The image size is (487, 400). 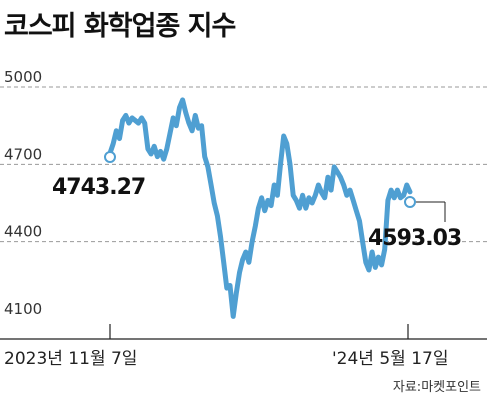 I want to click on y-tick-label: 4700, so click(x=23, y=154).